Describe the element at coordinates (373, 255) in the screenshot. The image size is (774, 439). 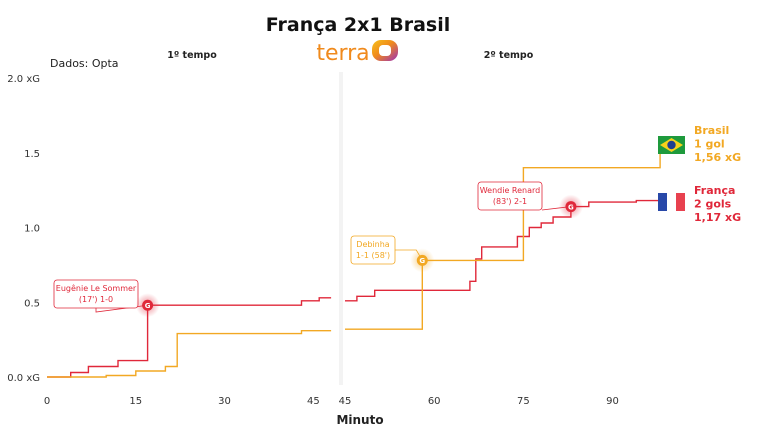
I see `goal-label-text: 1-1 (58')` at that location.